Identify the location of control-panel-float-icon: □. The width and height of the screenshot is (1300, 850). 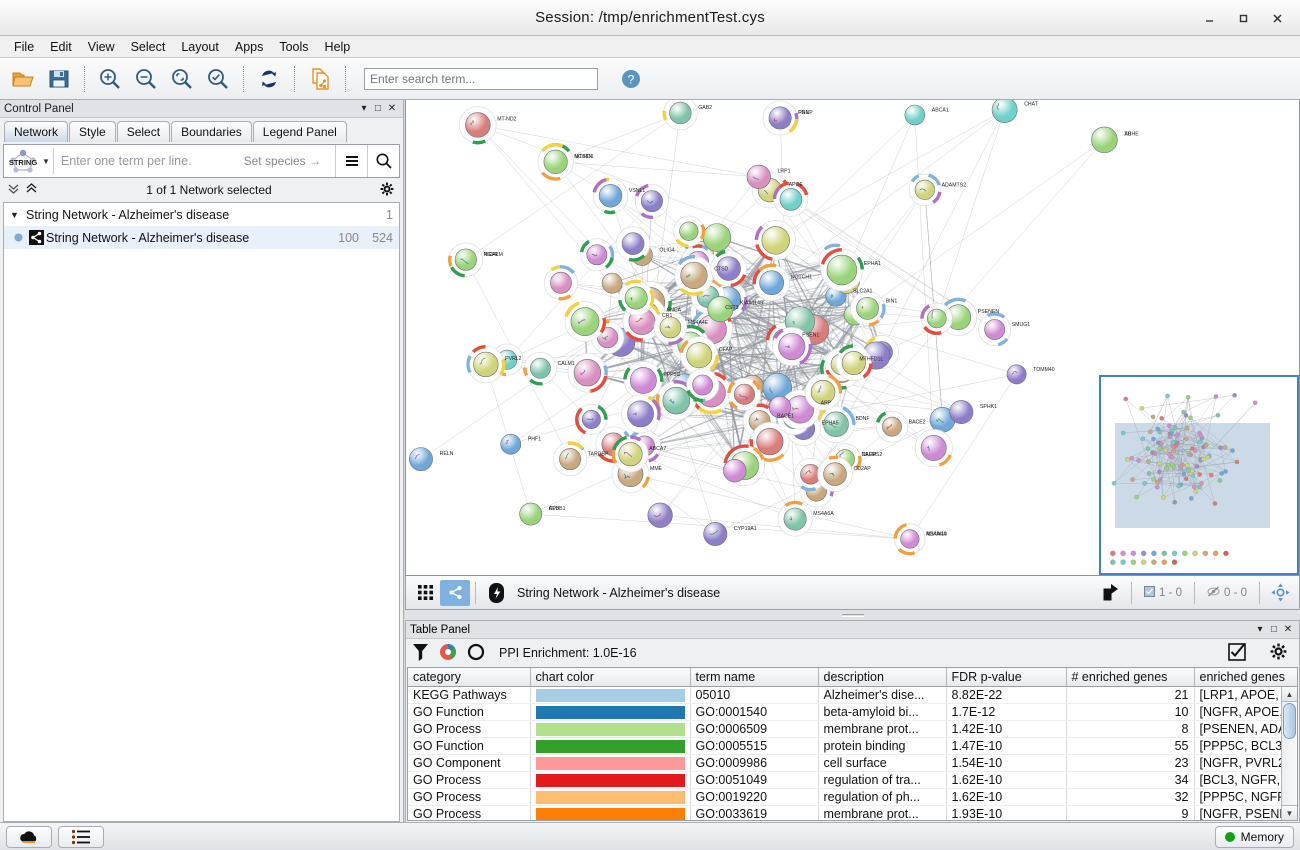
(378, 108).